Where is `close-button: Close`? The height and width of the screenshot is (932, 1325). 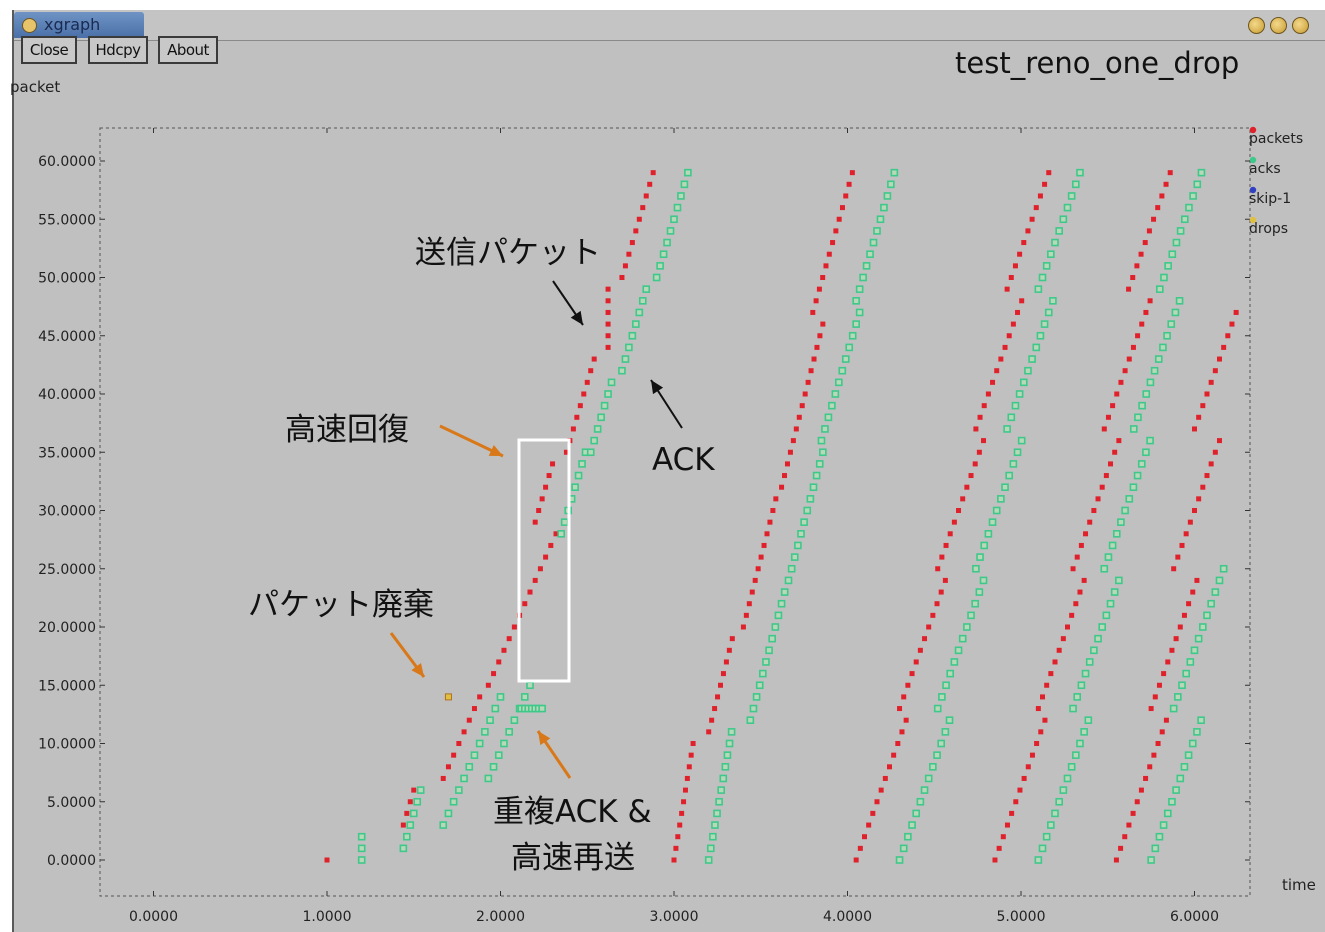 close-button: Close is located at coordinates (49, 50).